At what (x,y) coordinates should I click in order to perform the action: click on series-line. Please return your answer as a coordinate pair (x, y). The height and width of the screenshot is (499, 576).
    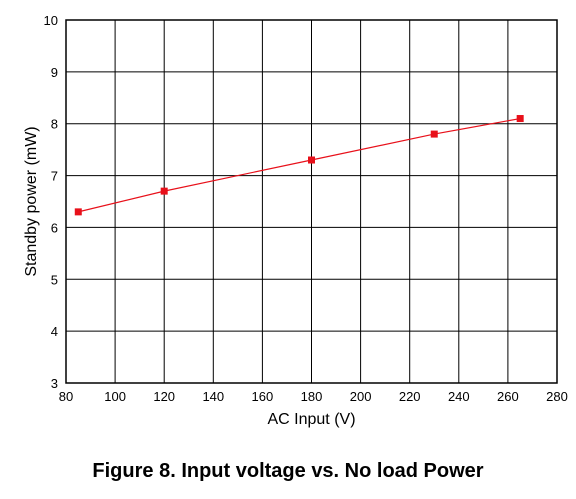
    Looking at the image, I should click on (299, 165).